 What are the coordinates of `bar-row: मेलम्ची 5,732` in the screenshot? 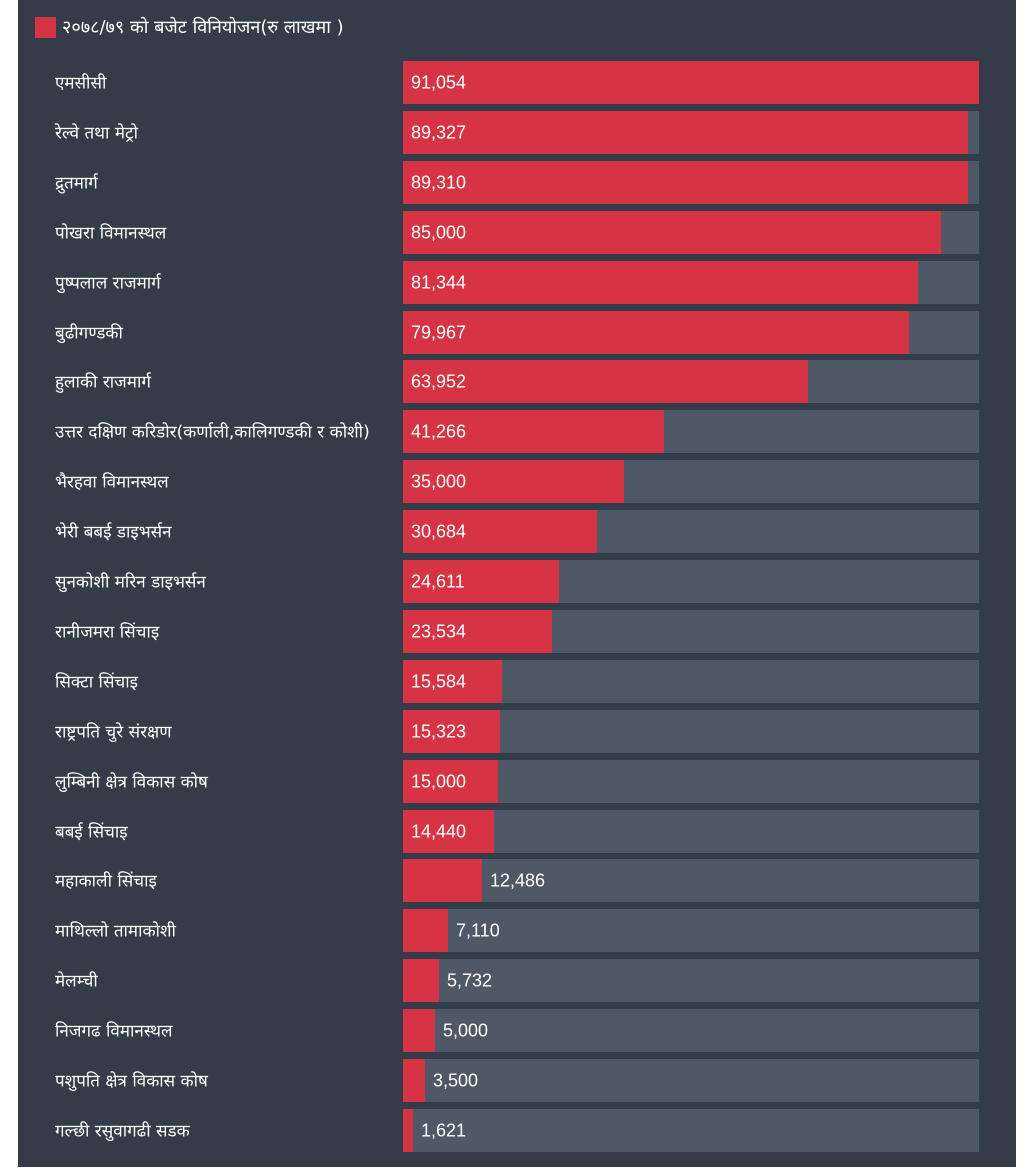 It's located at (517, 980).